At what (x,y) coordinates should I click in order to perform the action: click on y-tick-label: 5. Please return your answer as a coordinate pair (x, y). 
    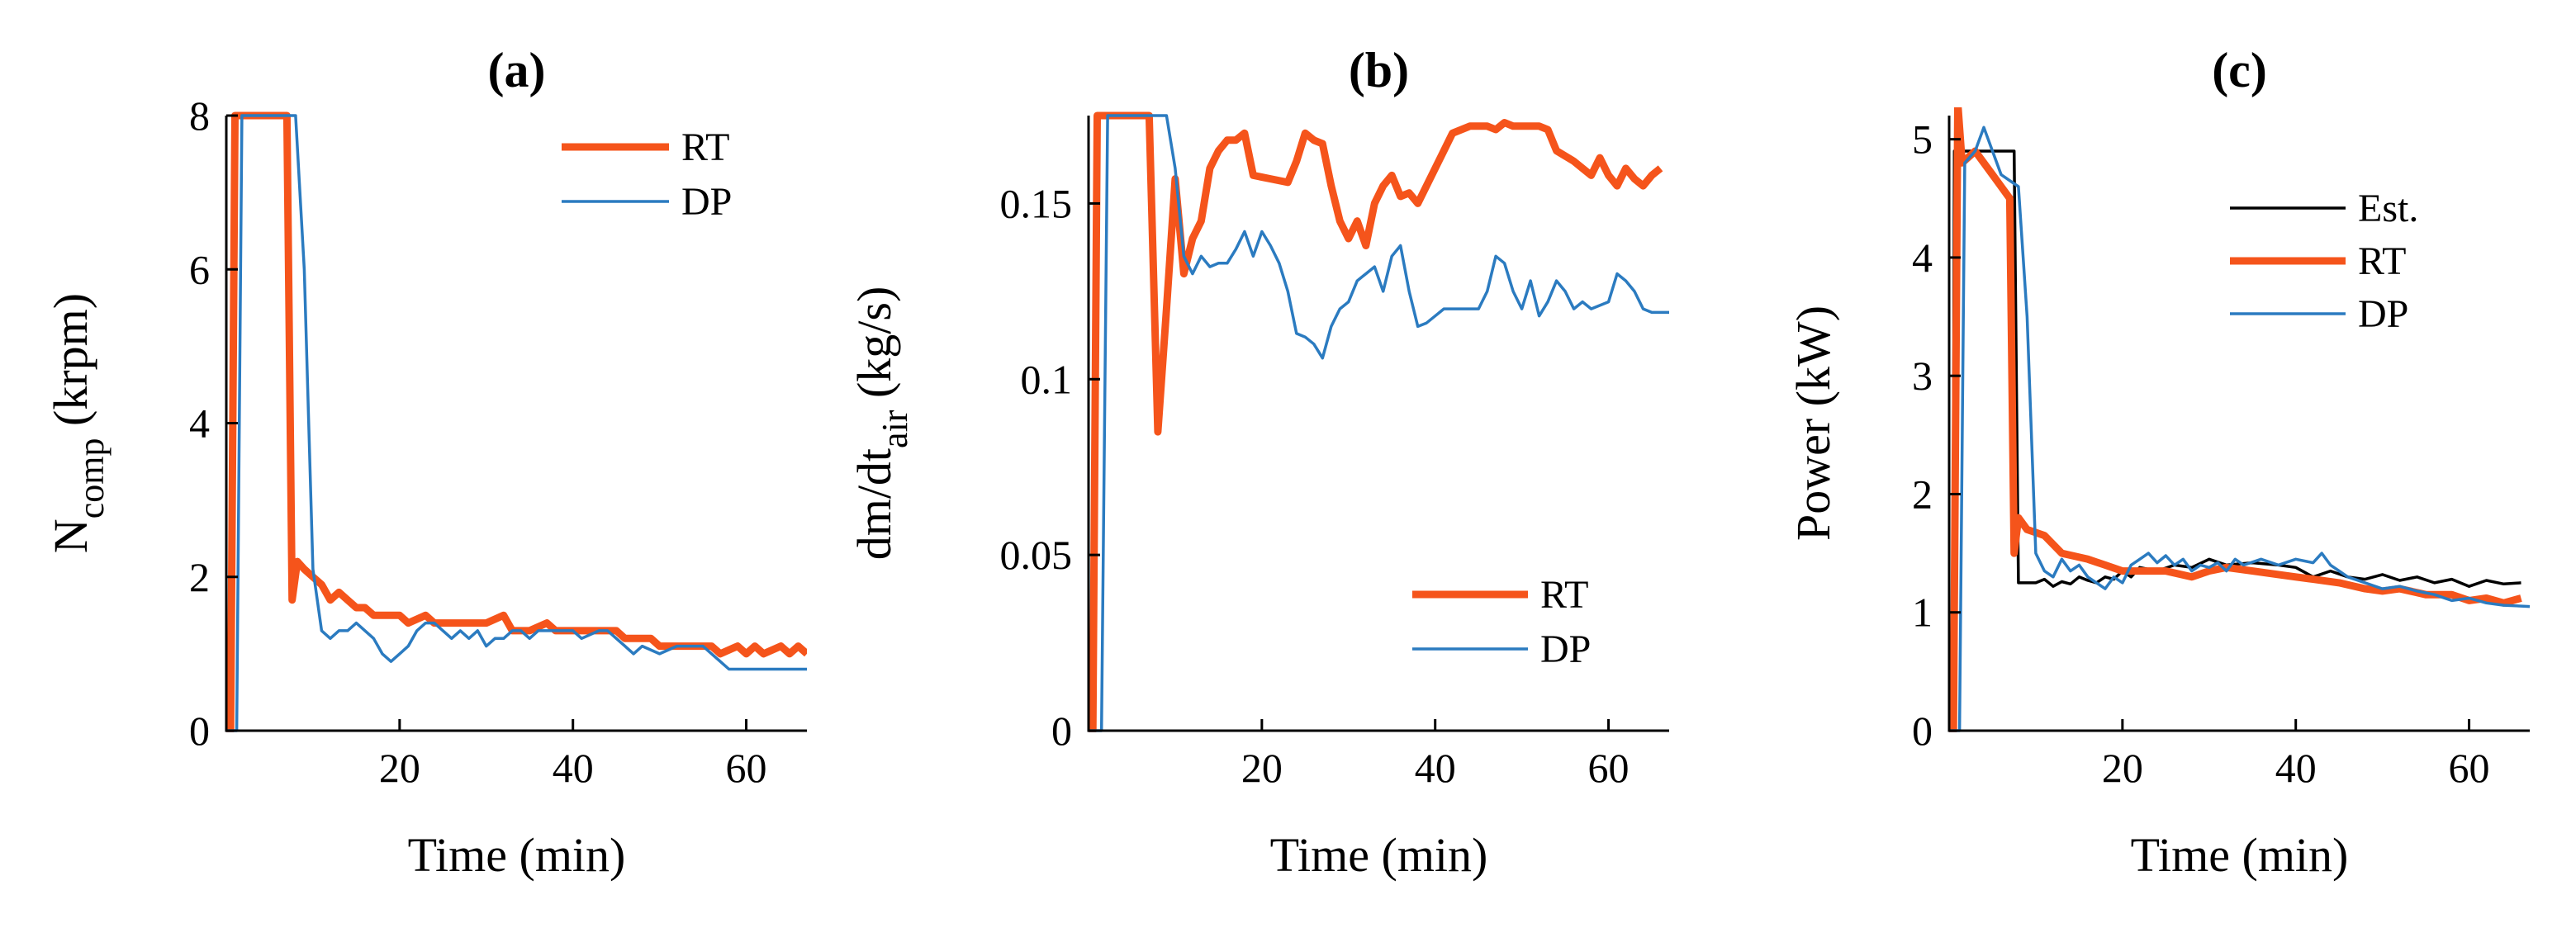
    Looking at the image, I should click on (1923, 139).